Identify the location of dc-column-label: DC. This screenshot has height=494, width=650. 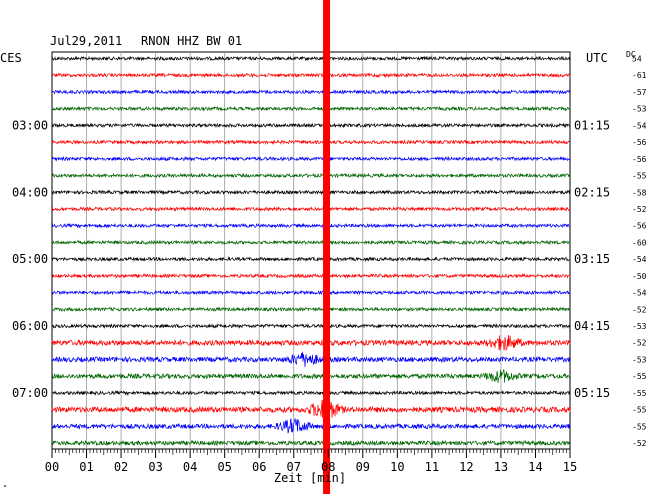
(631, 54).